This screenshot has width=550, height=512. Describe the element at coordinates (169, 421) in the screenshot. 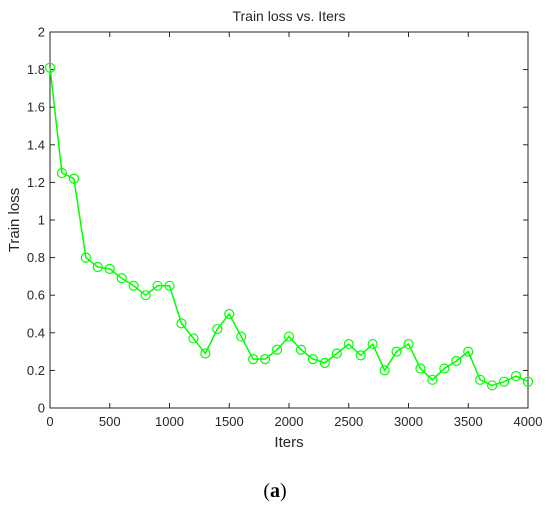

I see `x-tick-label: 1000` at that location.